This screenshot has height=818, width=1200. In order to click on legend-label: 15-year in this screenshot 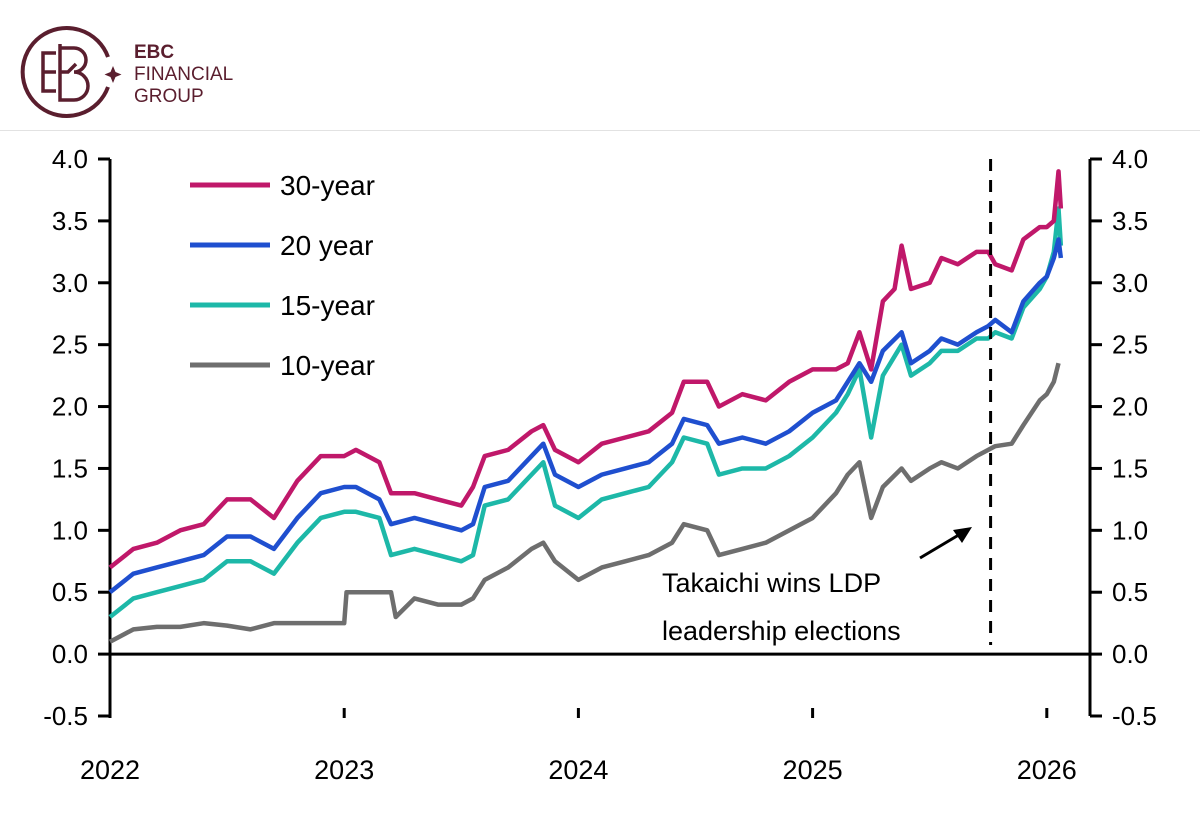, I will do `click(327, 305)`.